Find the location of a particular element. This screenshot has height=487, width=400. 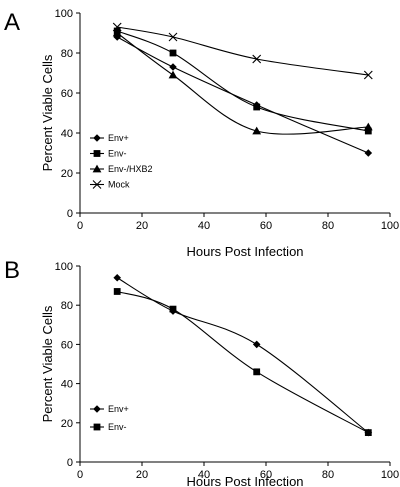

series-env-hxb2 is located at coordinates (242, 81).